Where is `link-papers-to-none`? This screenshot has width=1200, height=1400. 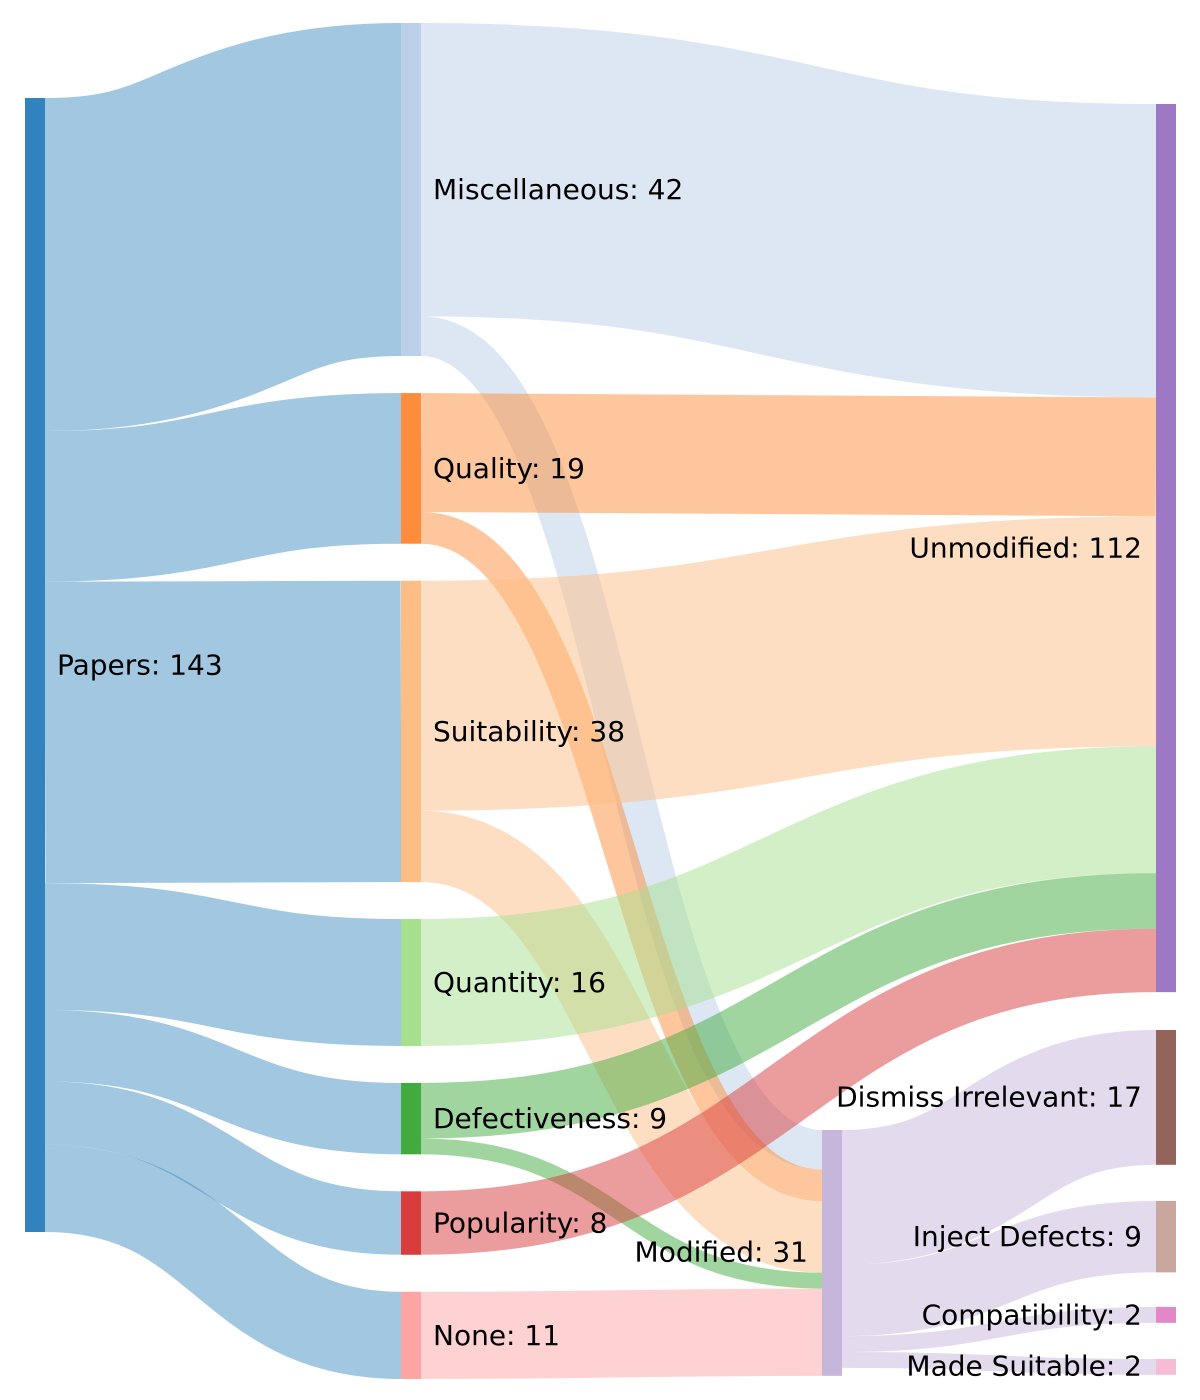
link-papers-to-none is located at coordinates (223, 1261).